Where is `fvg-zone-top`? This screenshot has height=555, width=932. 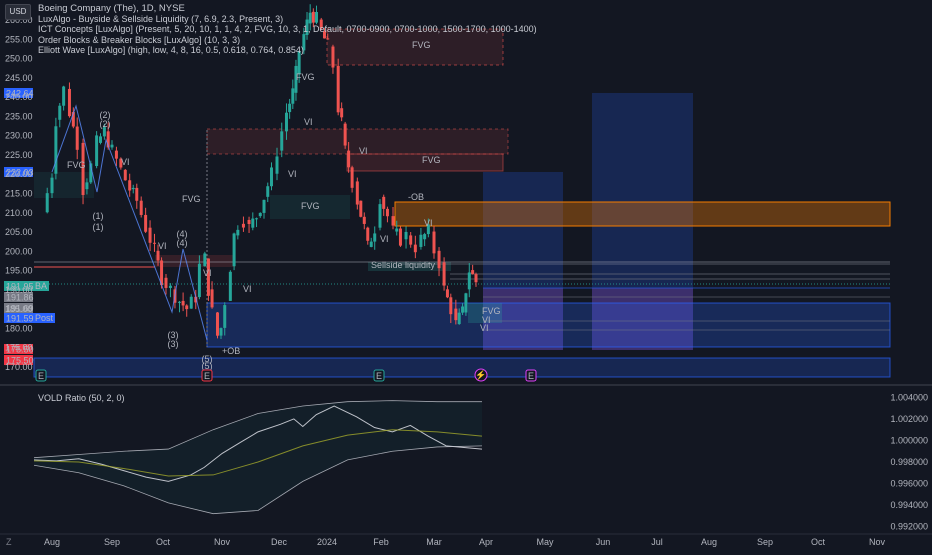
fvg-zone-top is located at coordinates (415, 47).